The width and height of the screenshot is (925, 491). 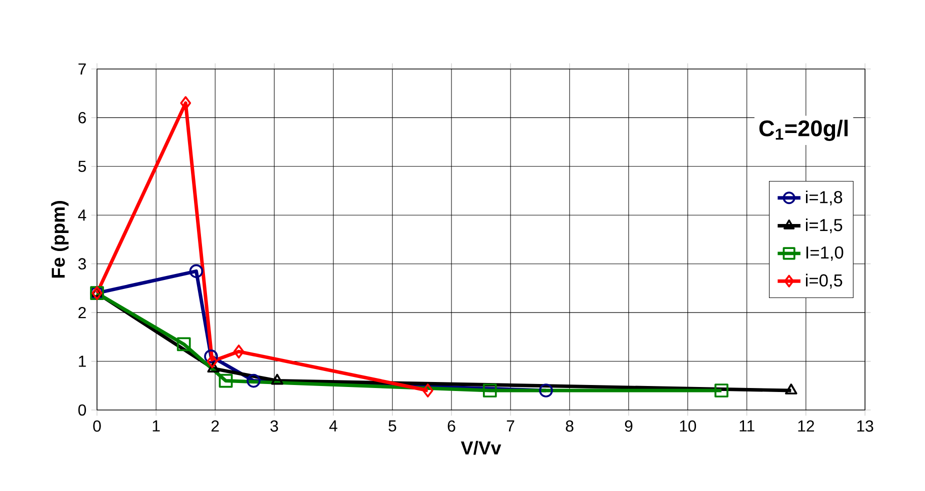 What do you see at coordinates (452, 426) in the screenshot?
I see `x-tick-label: 6` at bounding box center [452, 426].